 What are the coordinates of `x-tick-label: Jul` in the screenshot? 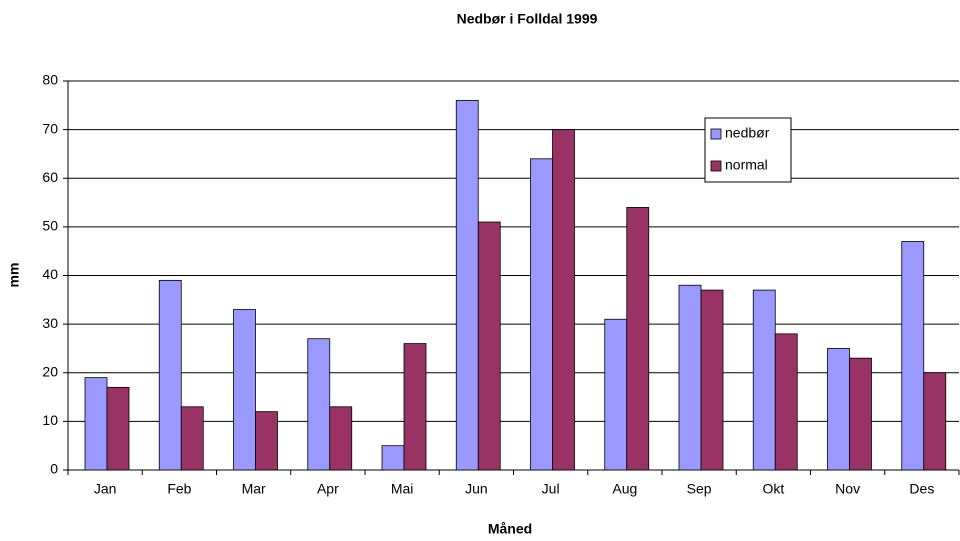 It's located at (551, 489).